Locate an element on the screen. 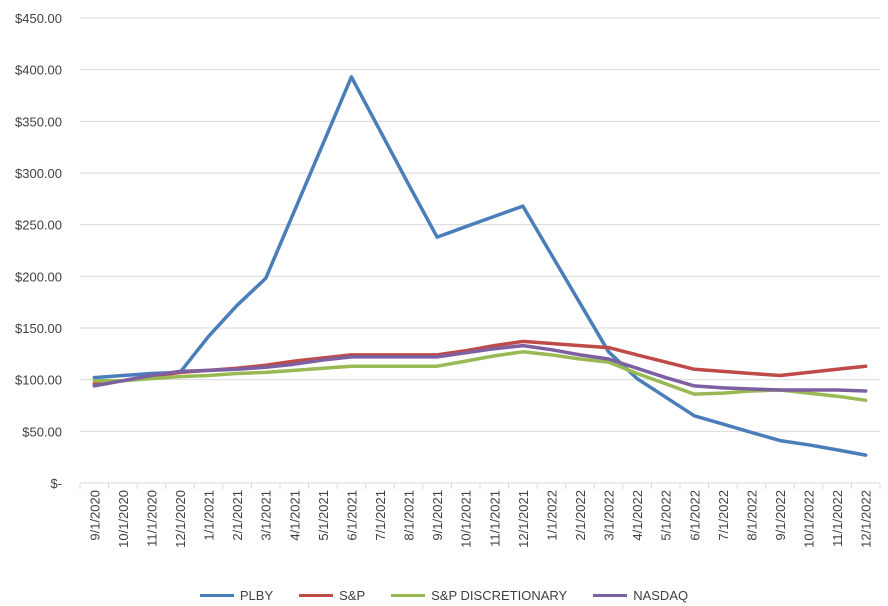 This screenshot has height=606, width=888. x-tick-label: 8/1/2022 is located at coordinates (751, 515).